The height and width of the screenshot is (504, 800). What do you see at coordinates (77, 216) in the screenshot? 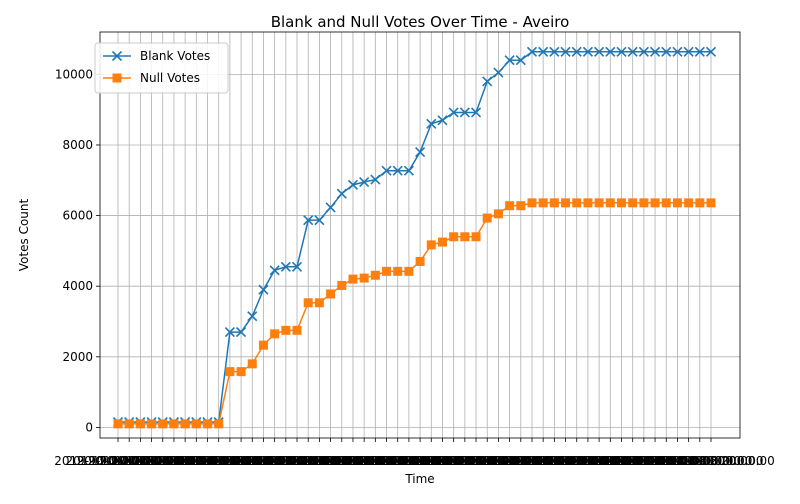
I see `y-tick-label: 6000` at bounding box center [77, 216].